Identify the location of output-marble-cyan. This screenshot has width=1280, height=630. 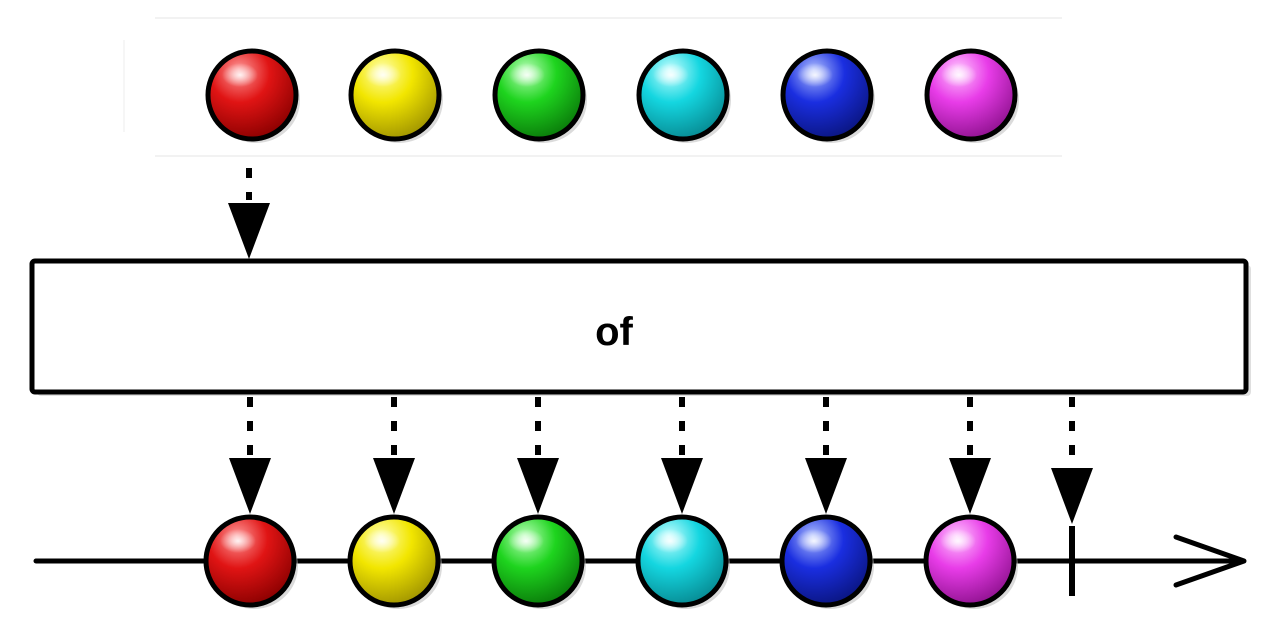
(682, 561).